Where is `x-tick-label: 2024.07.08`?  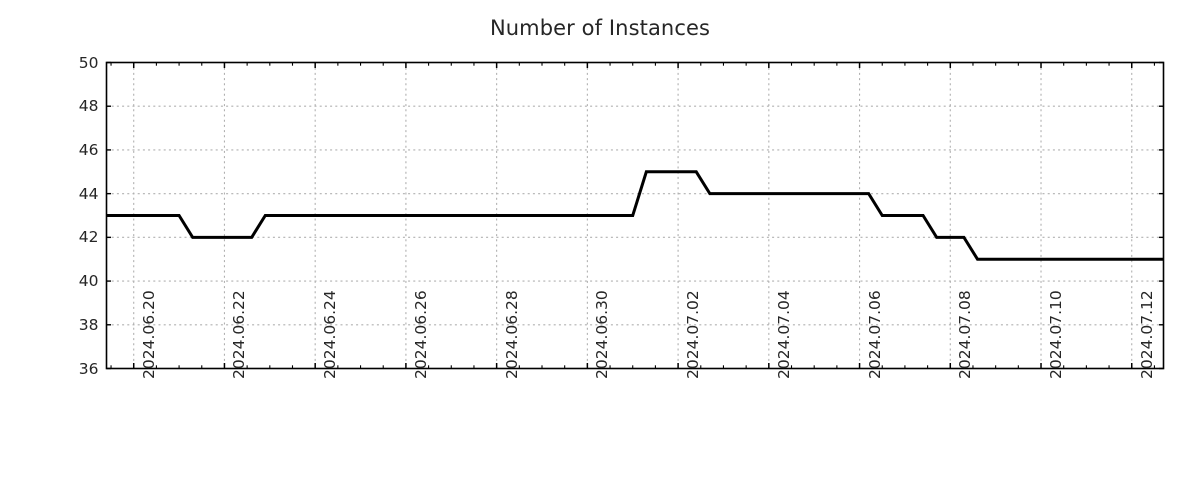
x-tick-label: 2024.07.08 is located at coordinates (965, 334).